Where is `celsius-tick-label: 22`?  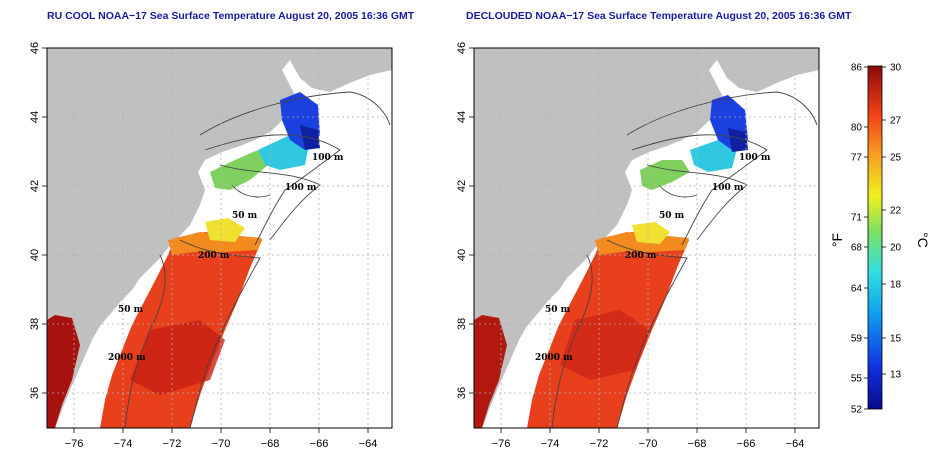
celsius-tick-label: 22 is located at coordinates (896, 211).